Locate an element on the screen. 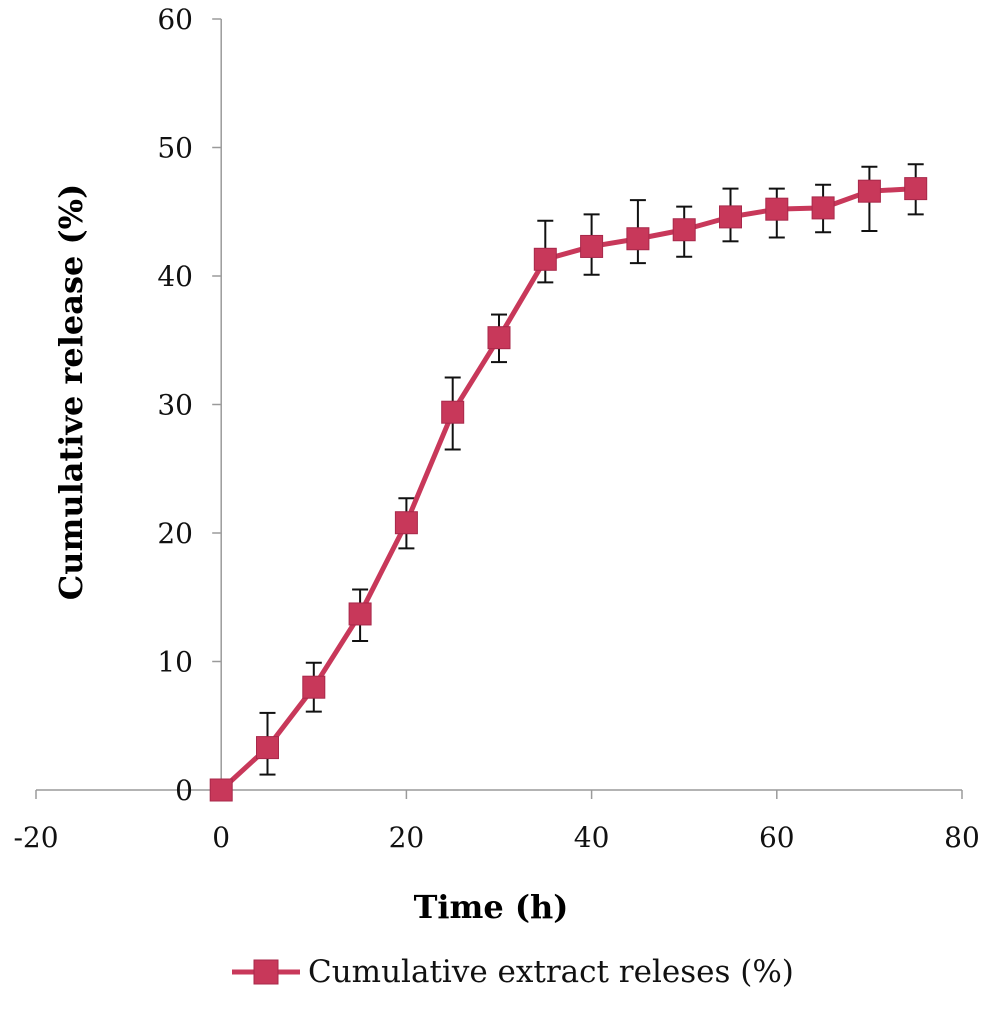  legend-marker is located at coordinates (266, 972).